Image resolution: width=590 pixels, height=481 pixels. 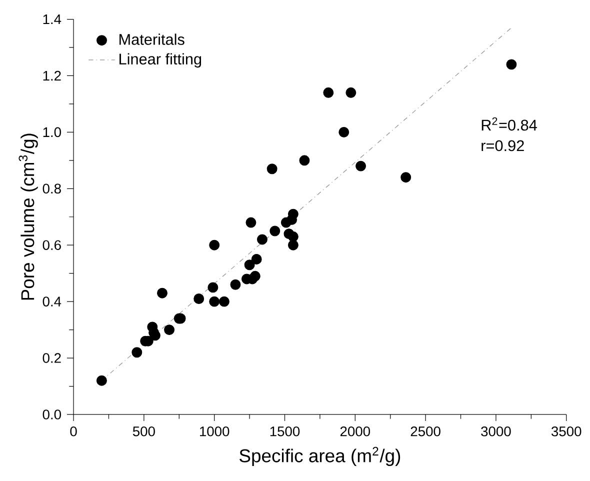 I want to click on y-tick-label: 0.6, so click(x=51, y=245).